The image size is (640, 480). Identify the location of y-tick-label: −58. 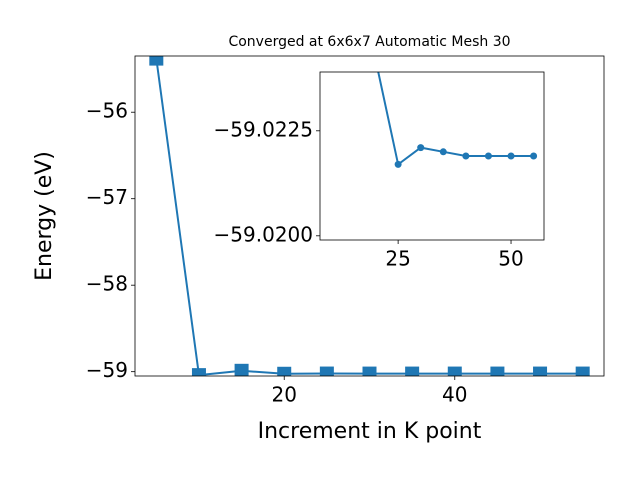
(107, 284).